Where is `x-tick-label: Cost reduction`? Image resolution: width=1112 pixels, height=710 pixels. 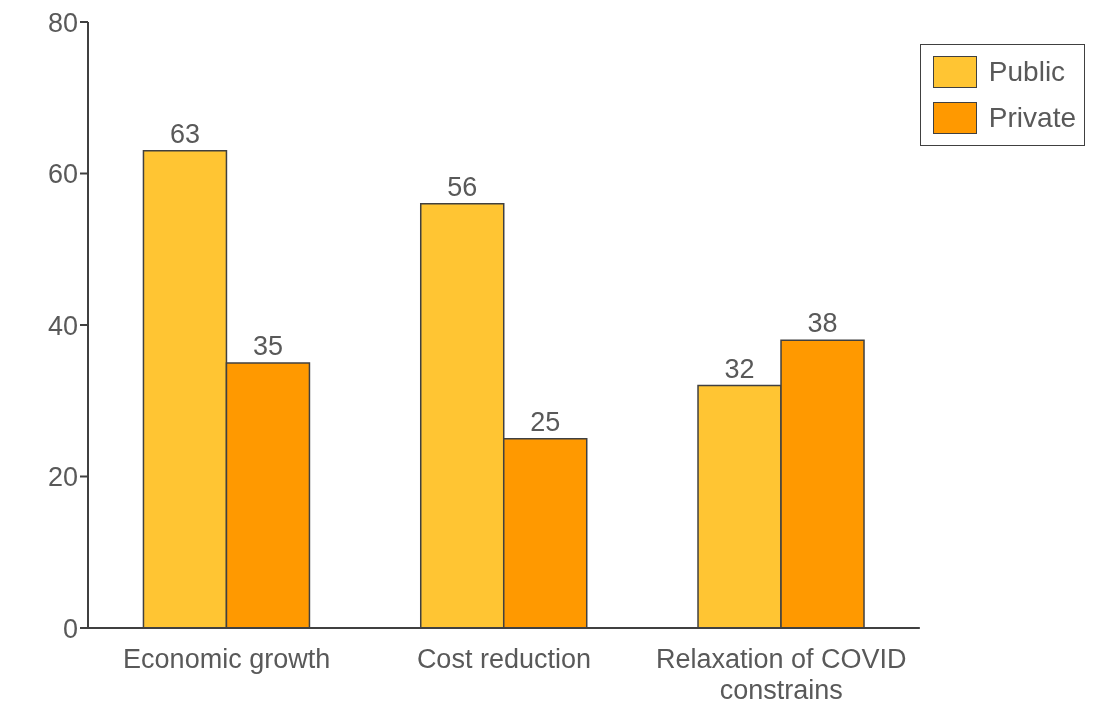 x-tick-label: Cost reduction is located at coordinates (503, 659).